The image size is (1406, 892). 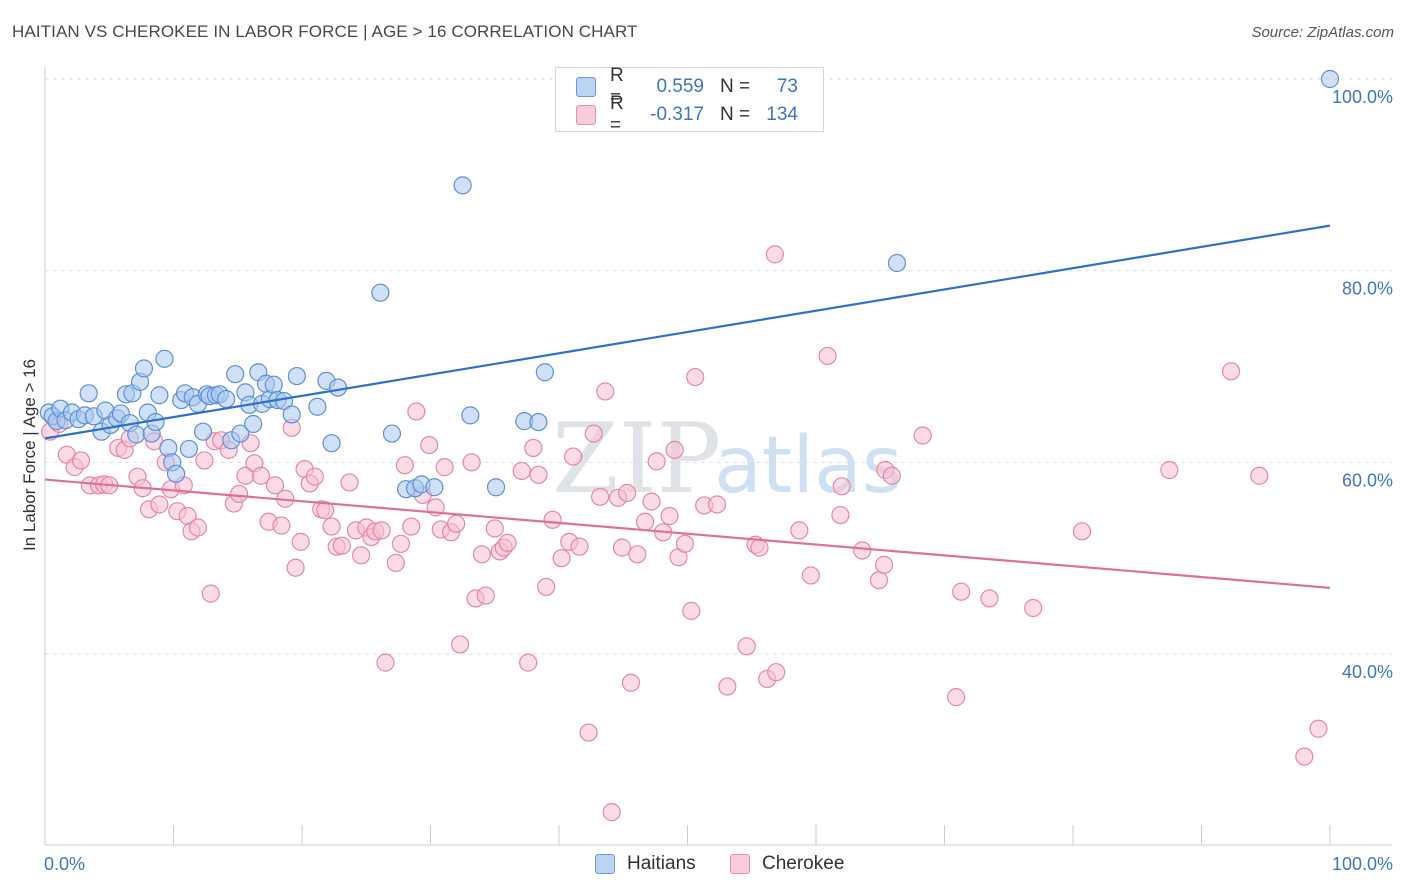 What do you see at coordinates (586, 87) in the screenshot?
I see `haitians-swatch` at bounding box center [586, 87].